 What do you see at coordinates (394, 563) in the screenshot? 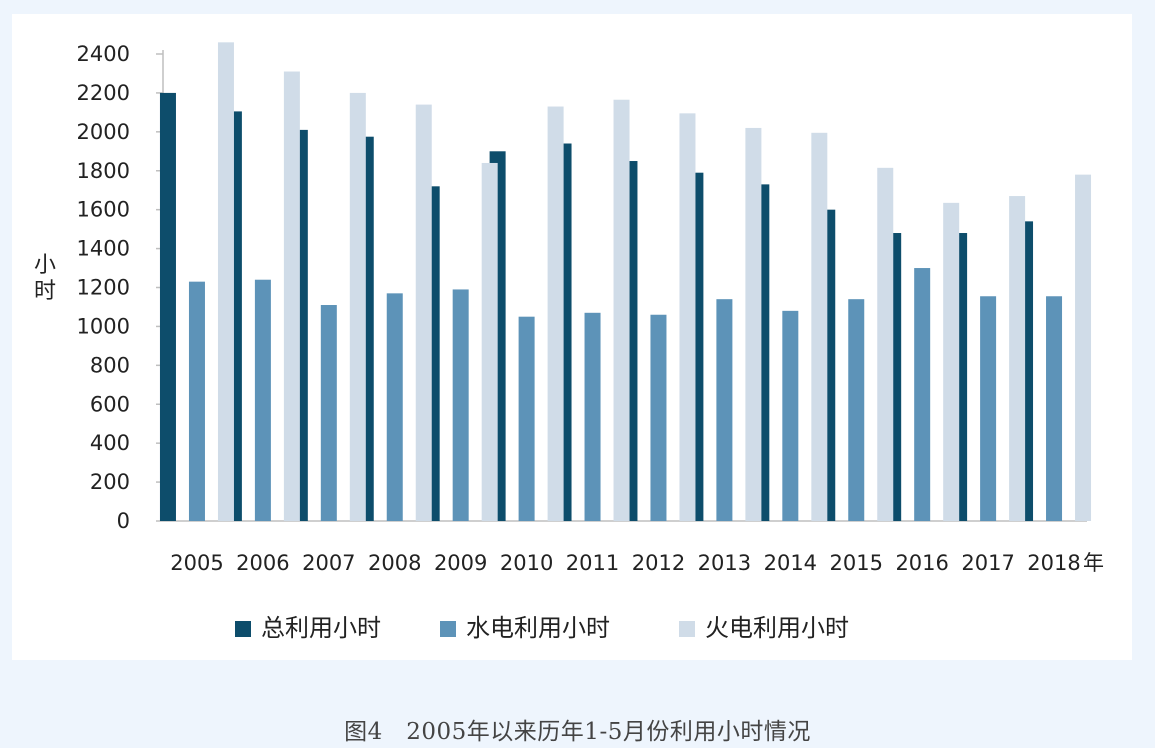
I see `x-tick-label: 2008` at bounding box center [394, 563].